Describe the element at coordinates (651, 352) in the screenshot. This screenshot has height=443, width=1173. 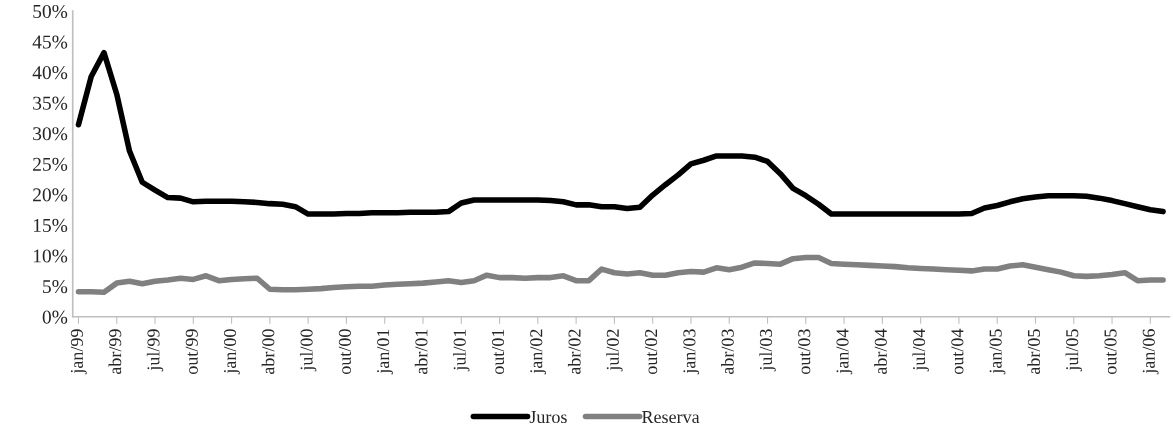
I see `x-tick-label: out/02` at that location.